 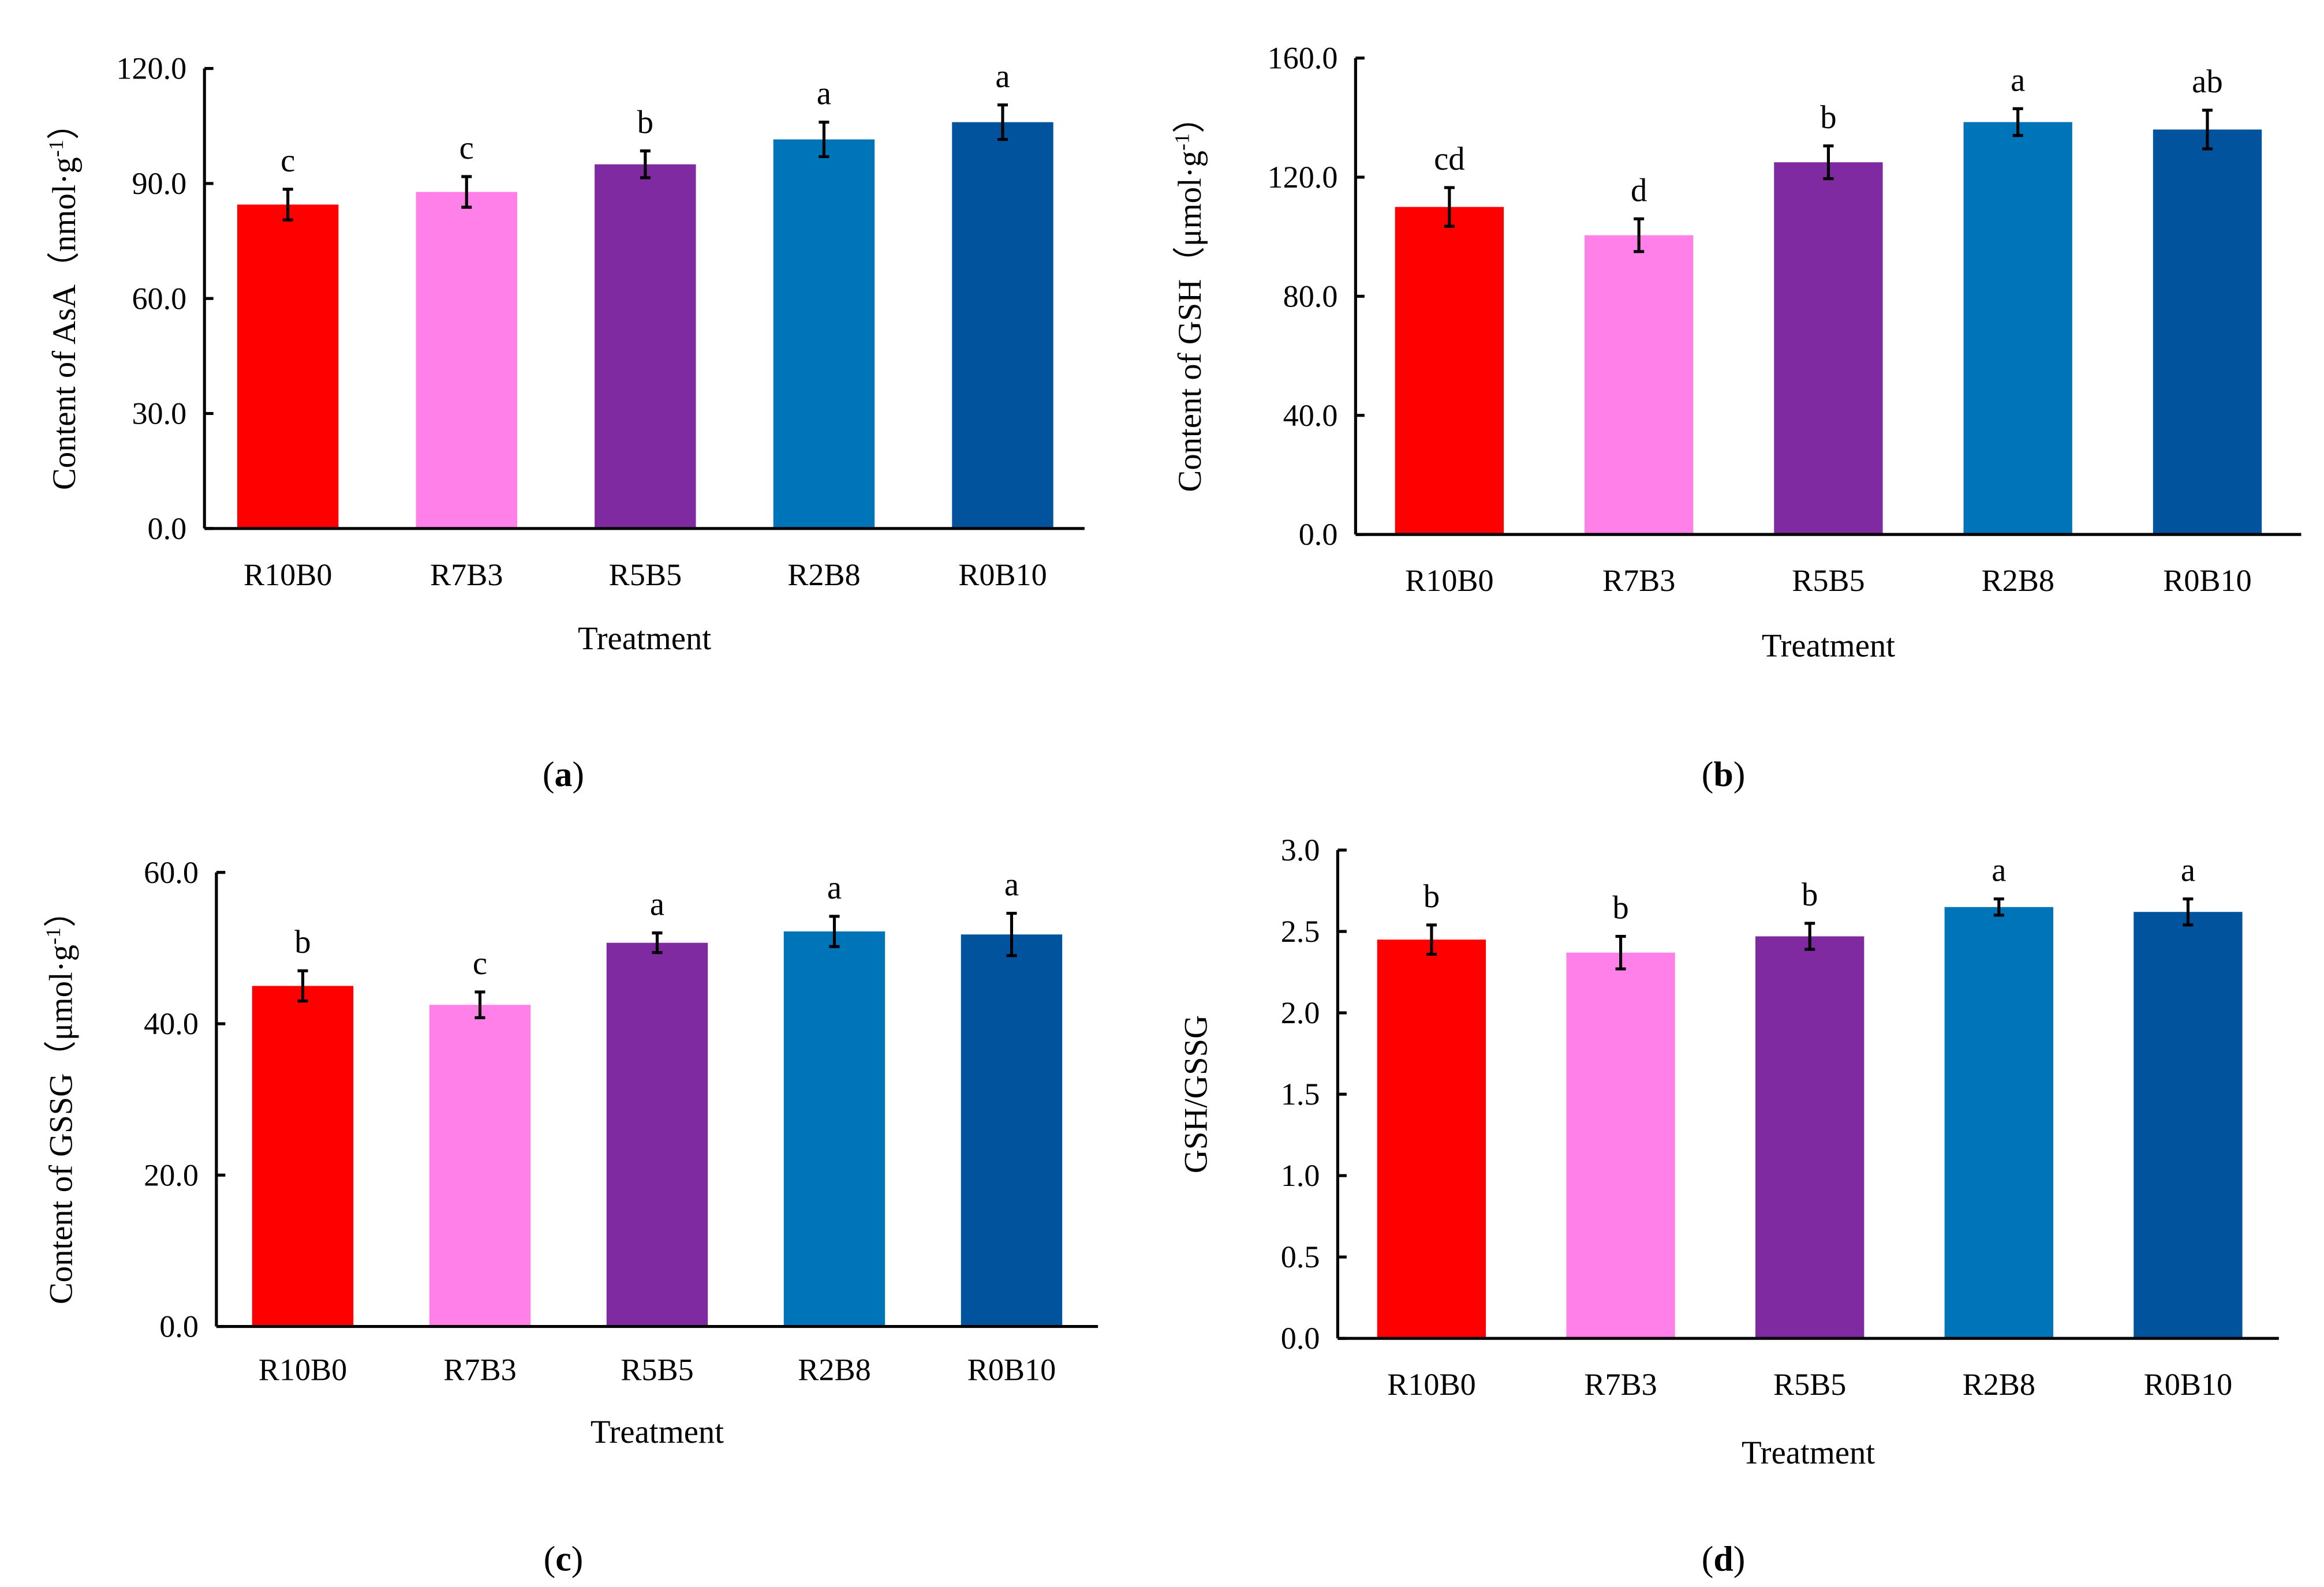 What do you see at coordinates (1300, 1094) in the screenshot?
I see `y-tick-label: 1.5` at bounding box center [1300, 1094].